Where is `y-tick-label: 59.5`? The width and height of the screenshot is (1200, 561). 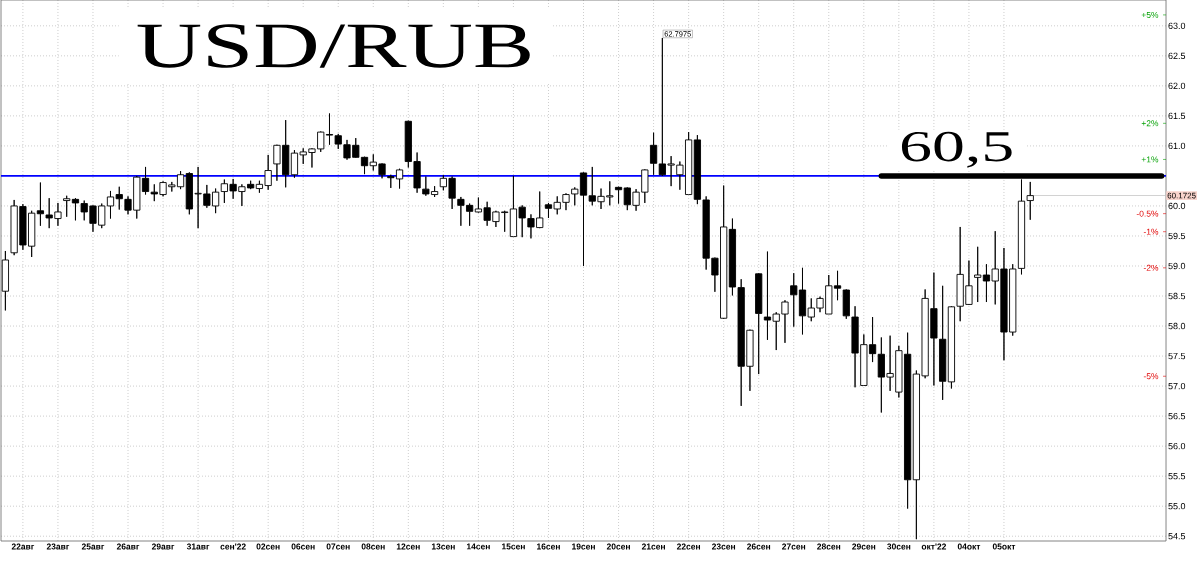
y-tick-label: 59.5 is located at coordinates (1177, 236).